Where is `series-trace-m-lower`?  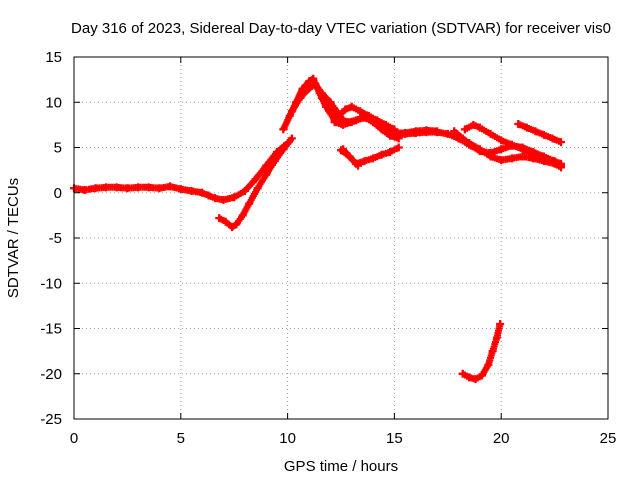 series-trace-m-lower is located at coordinates (515, 155).